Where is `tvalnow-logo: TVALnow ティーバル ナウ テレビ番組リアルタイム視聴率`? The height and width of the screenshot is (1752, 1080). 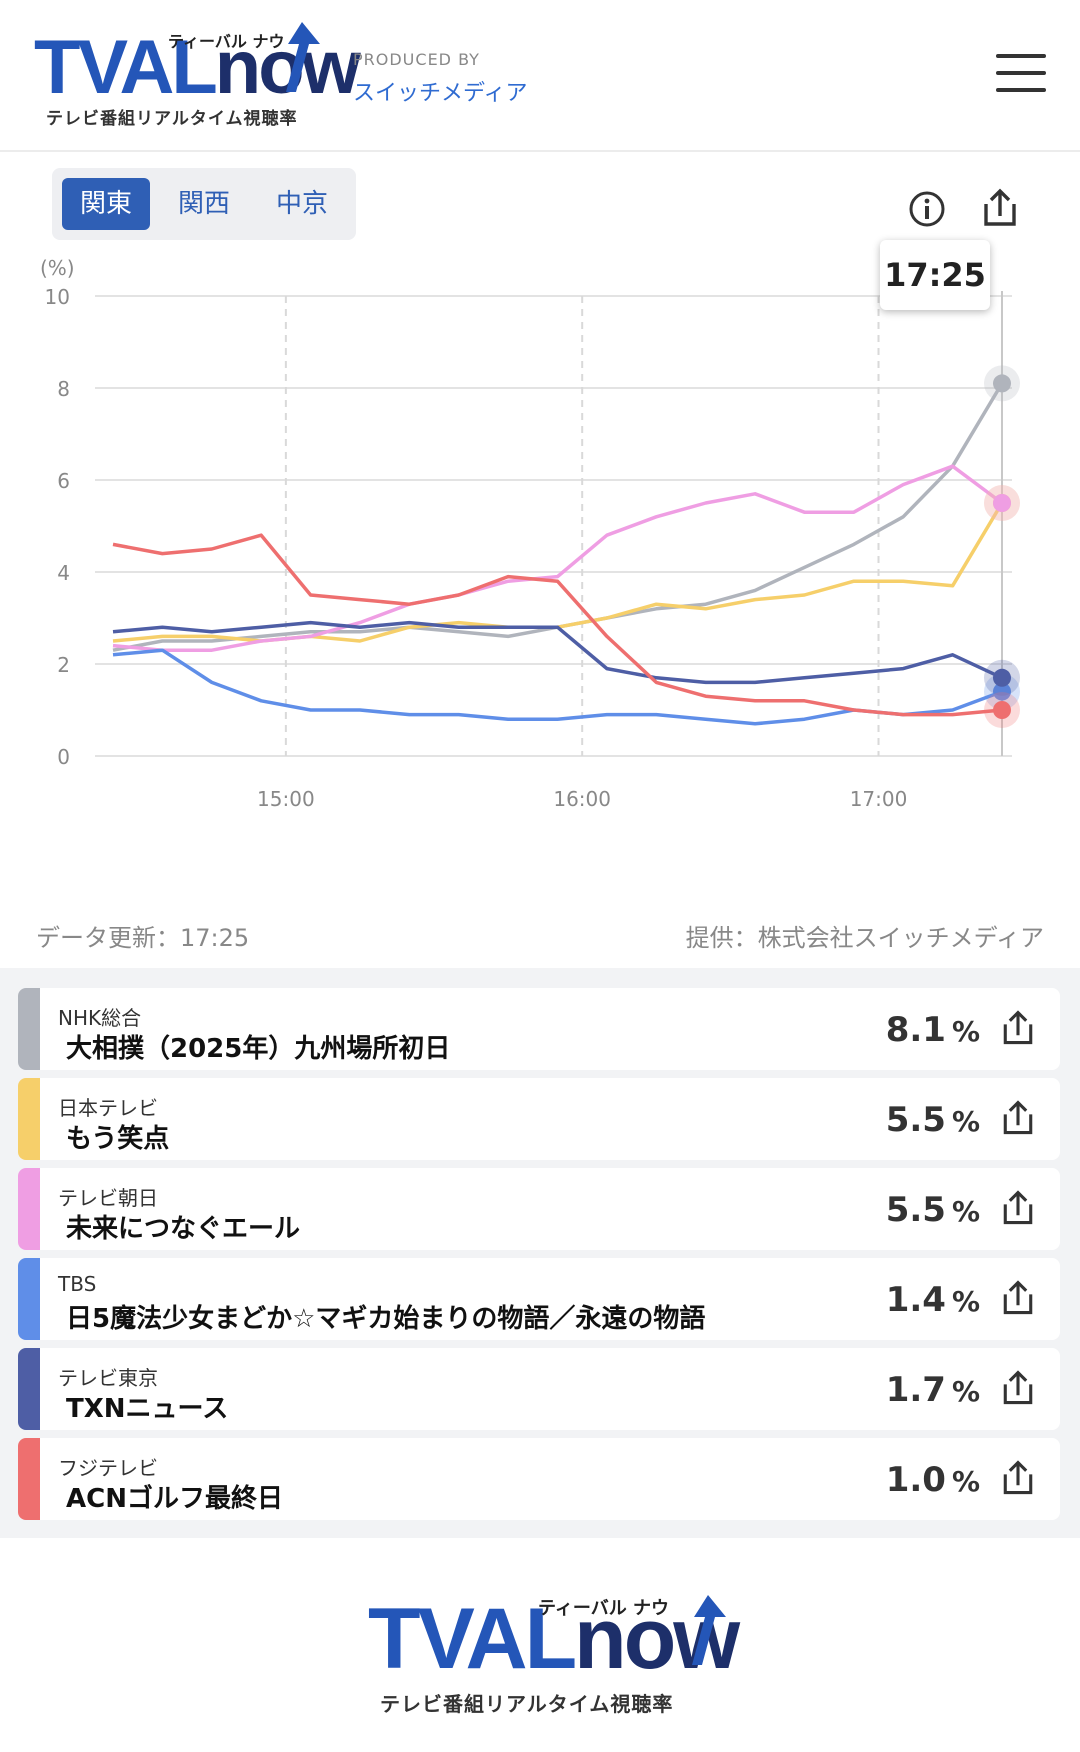
tvalnow-logo: TVALnow ティーバル ナウ テレビ番組リアルタイム視聴率 is located at coordinates (197, 77).